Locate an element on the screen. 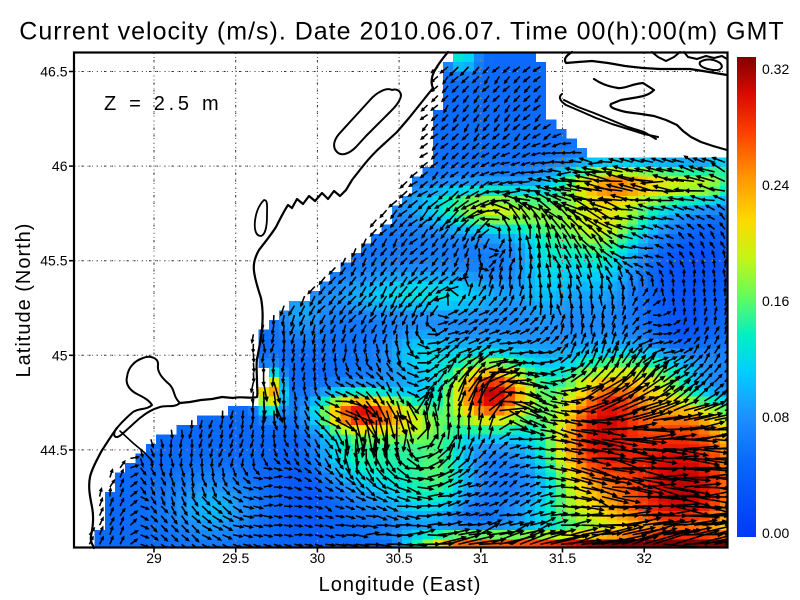 The width and height of the screenshot is (800, 600). svg-text: 31 is located at coordinates (481, 558).